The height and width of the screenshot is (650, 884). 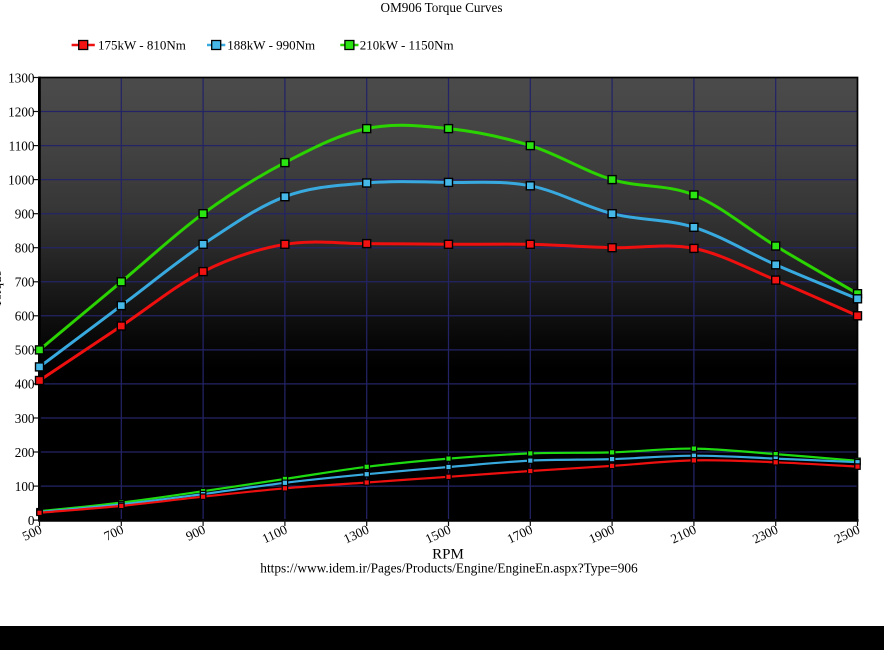 What do you see at coordinates (25, 452) in the screenshot?
I see `svg-text: 200` at bounding box center [25, 452].